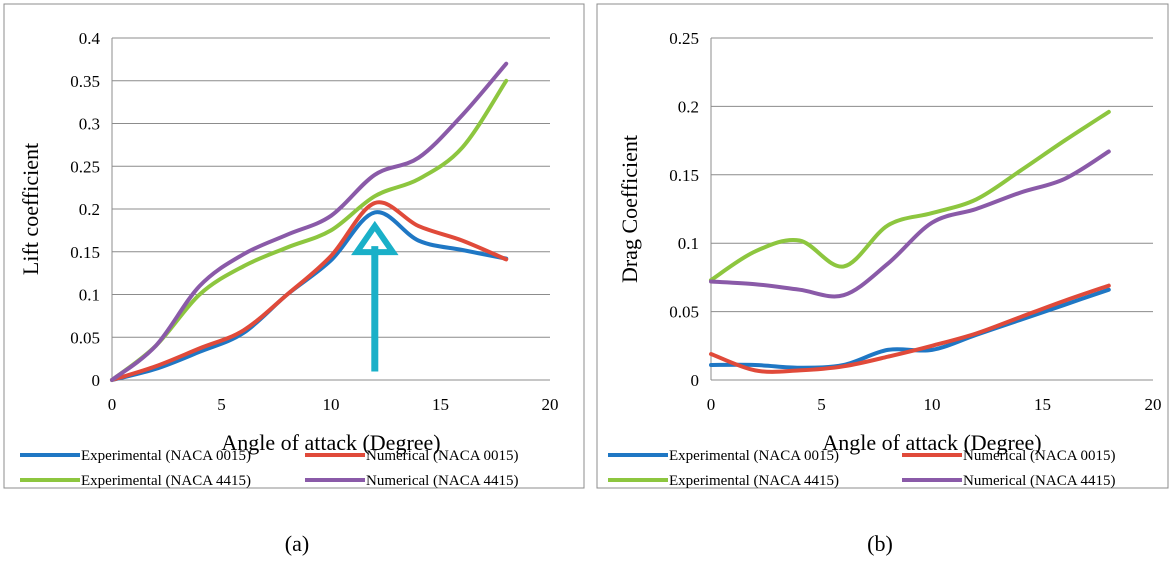  Describe the element at coordinates (880, 543) in the screenshot. I see `panel-label: (b)` at that location.